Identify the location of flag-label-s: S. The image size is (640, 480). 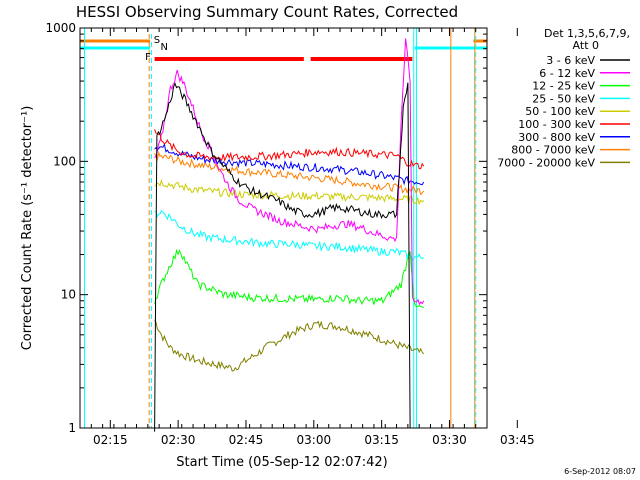
(157, 40).